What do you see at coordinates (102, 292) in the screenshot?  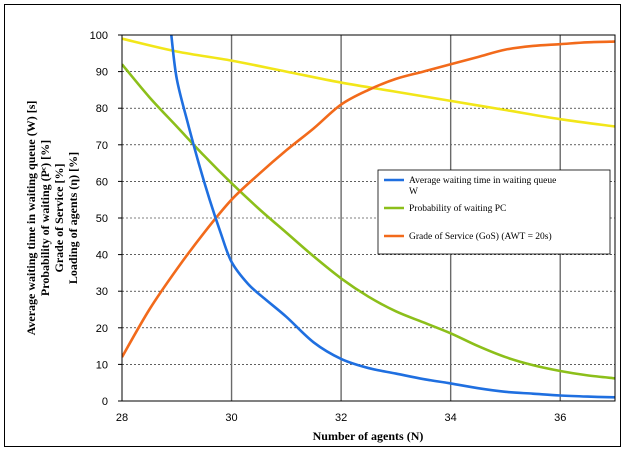 I see `y-tick-label: 30` at bounding box center [102, 292].